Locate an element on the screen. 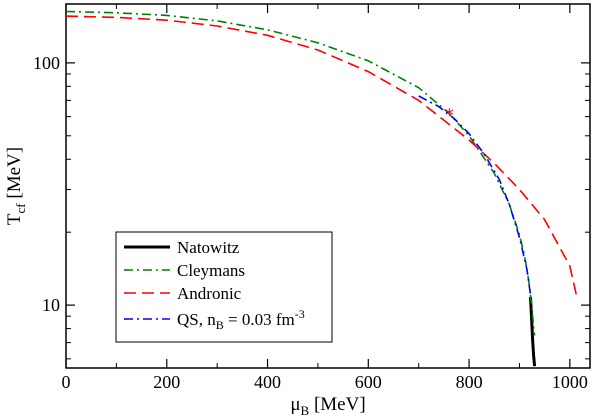 The image size is (596, 416). x-tick-label: 600 is located at coordinates (368, 382).